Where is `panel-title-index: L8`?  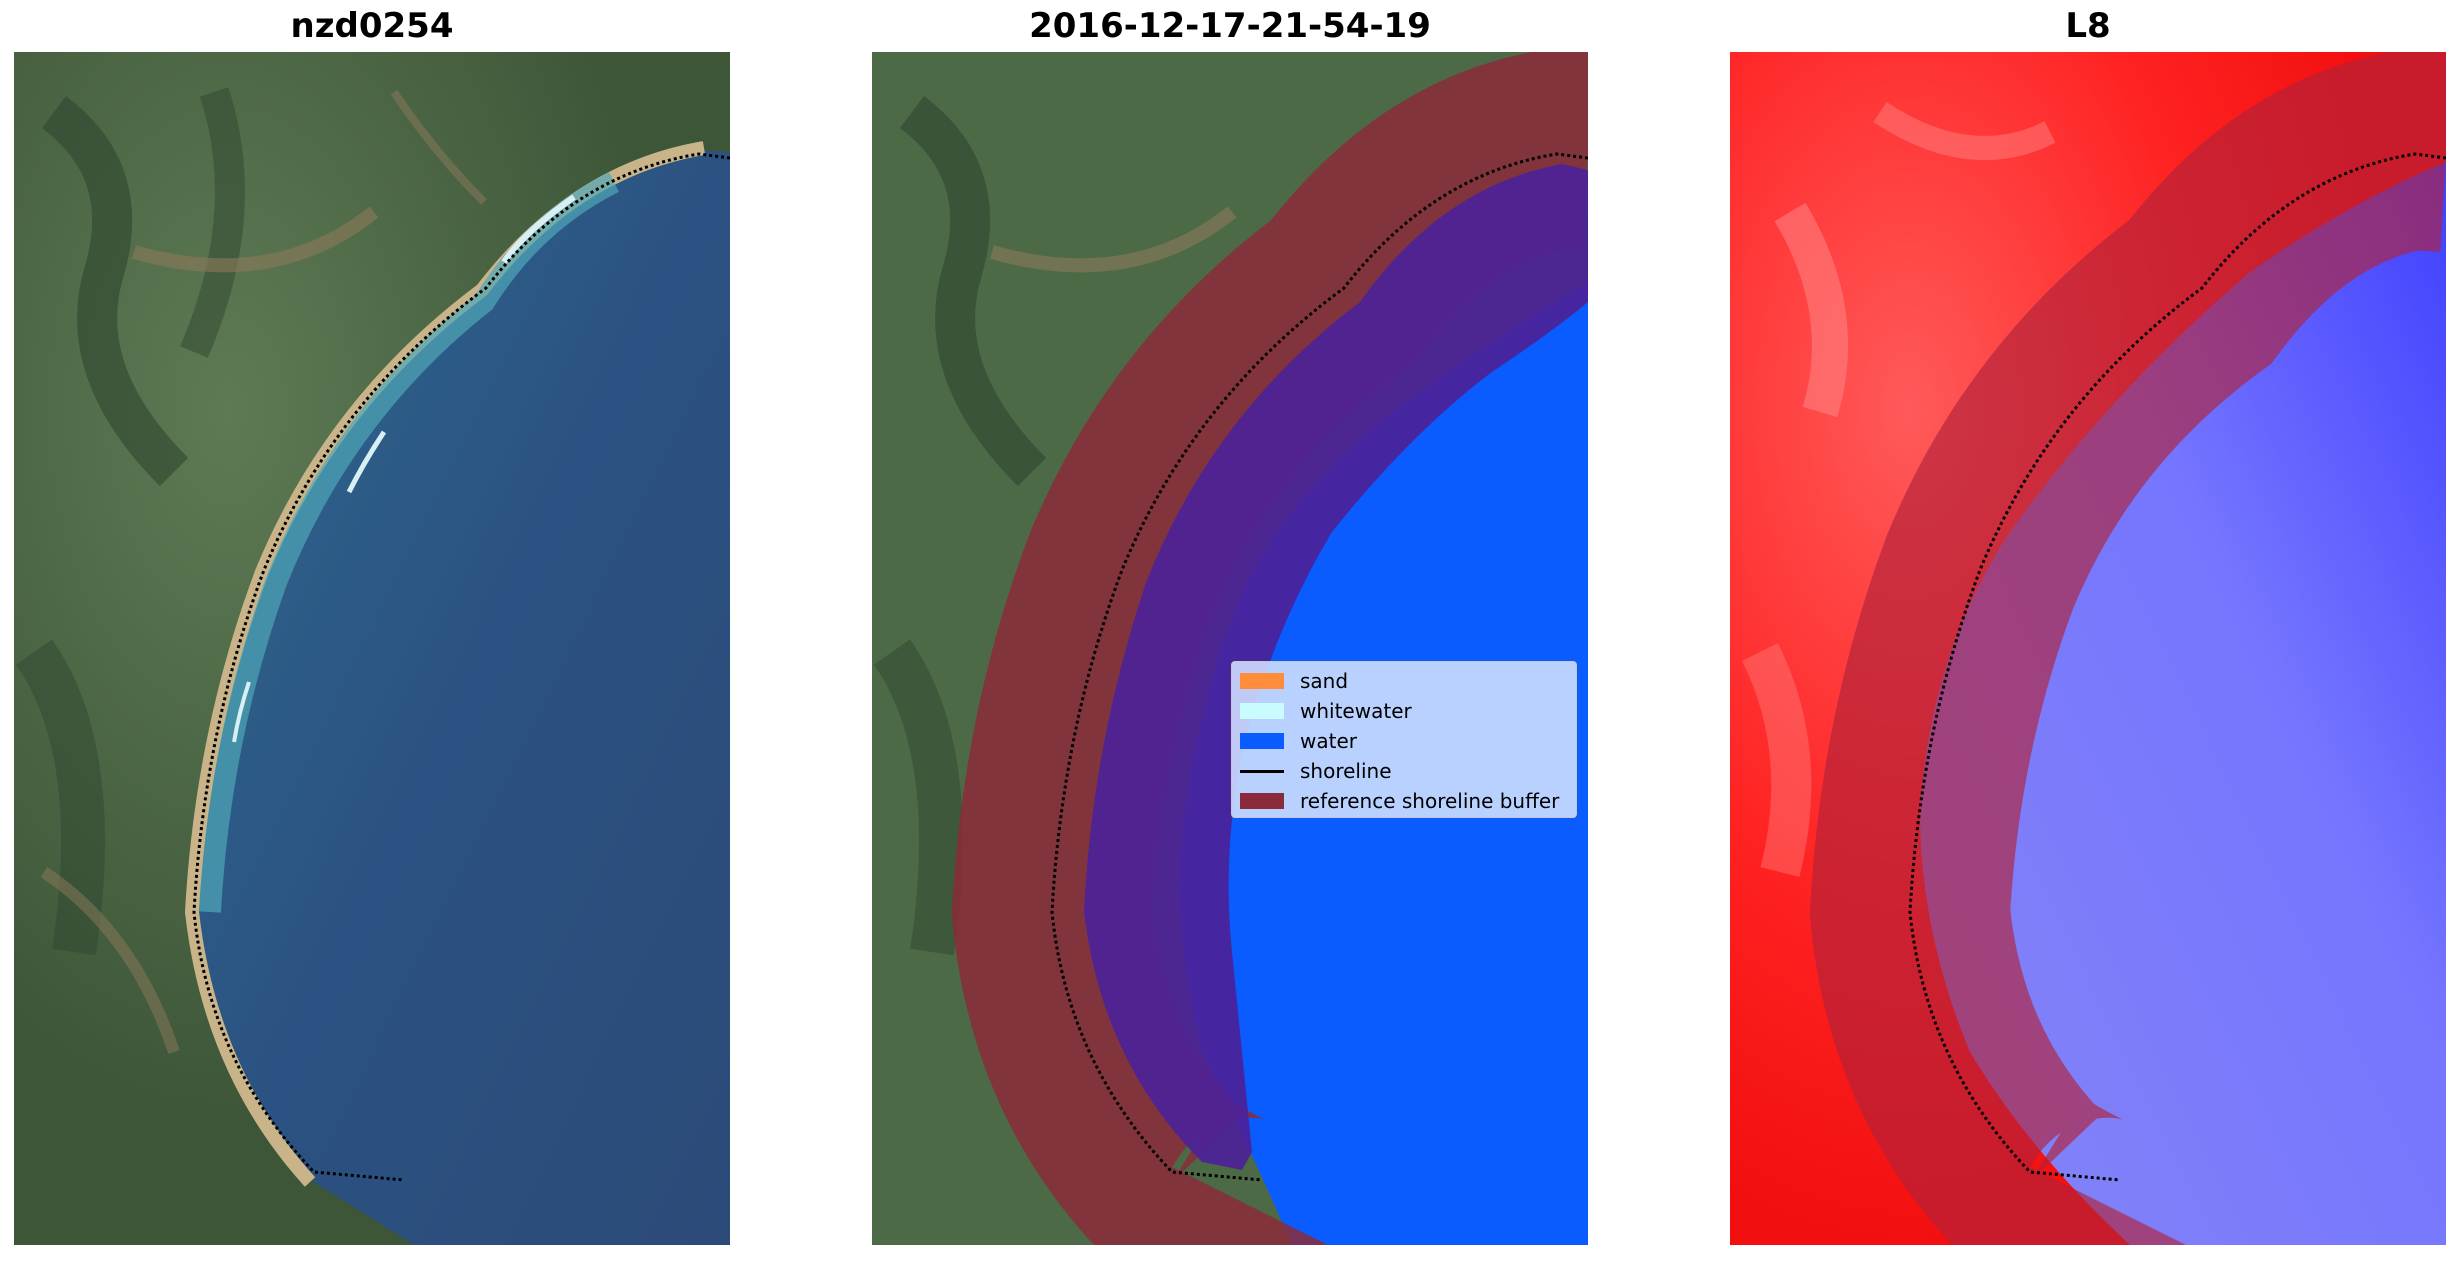 panel-title-index: L8 is located at coordinates (2088, 26).